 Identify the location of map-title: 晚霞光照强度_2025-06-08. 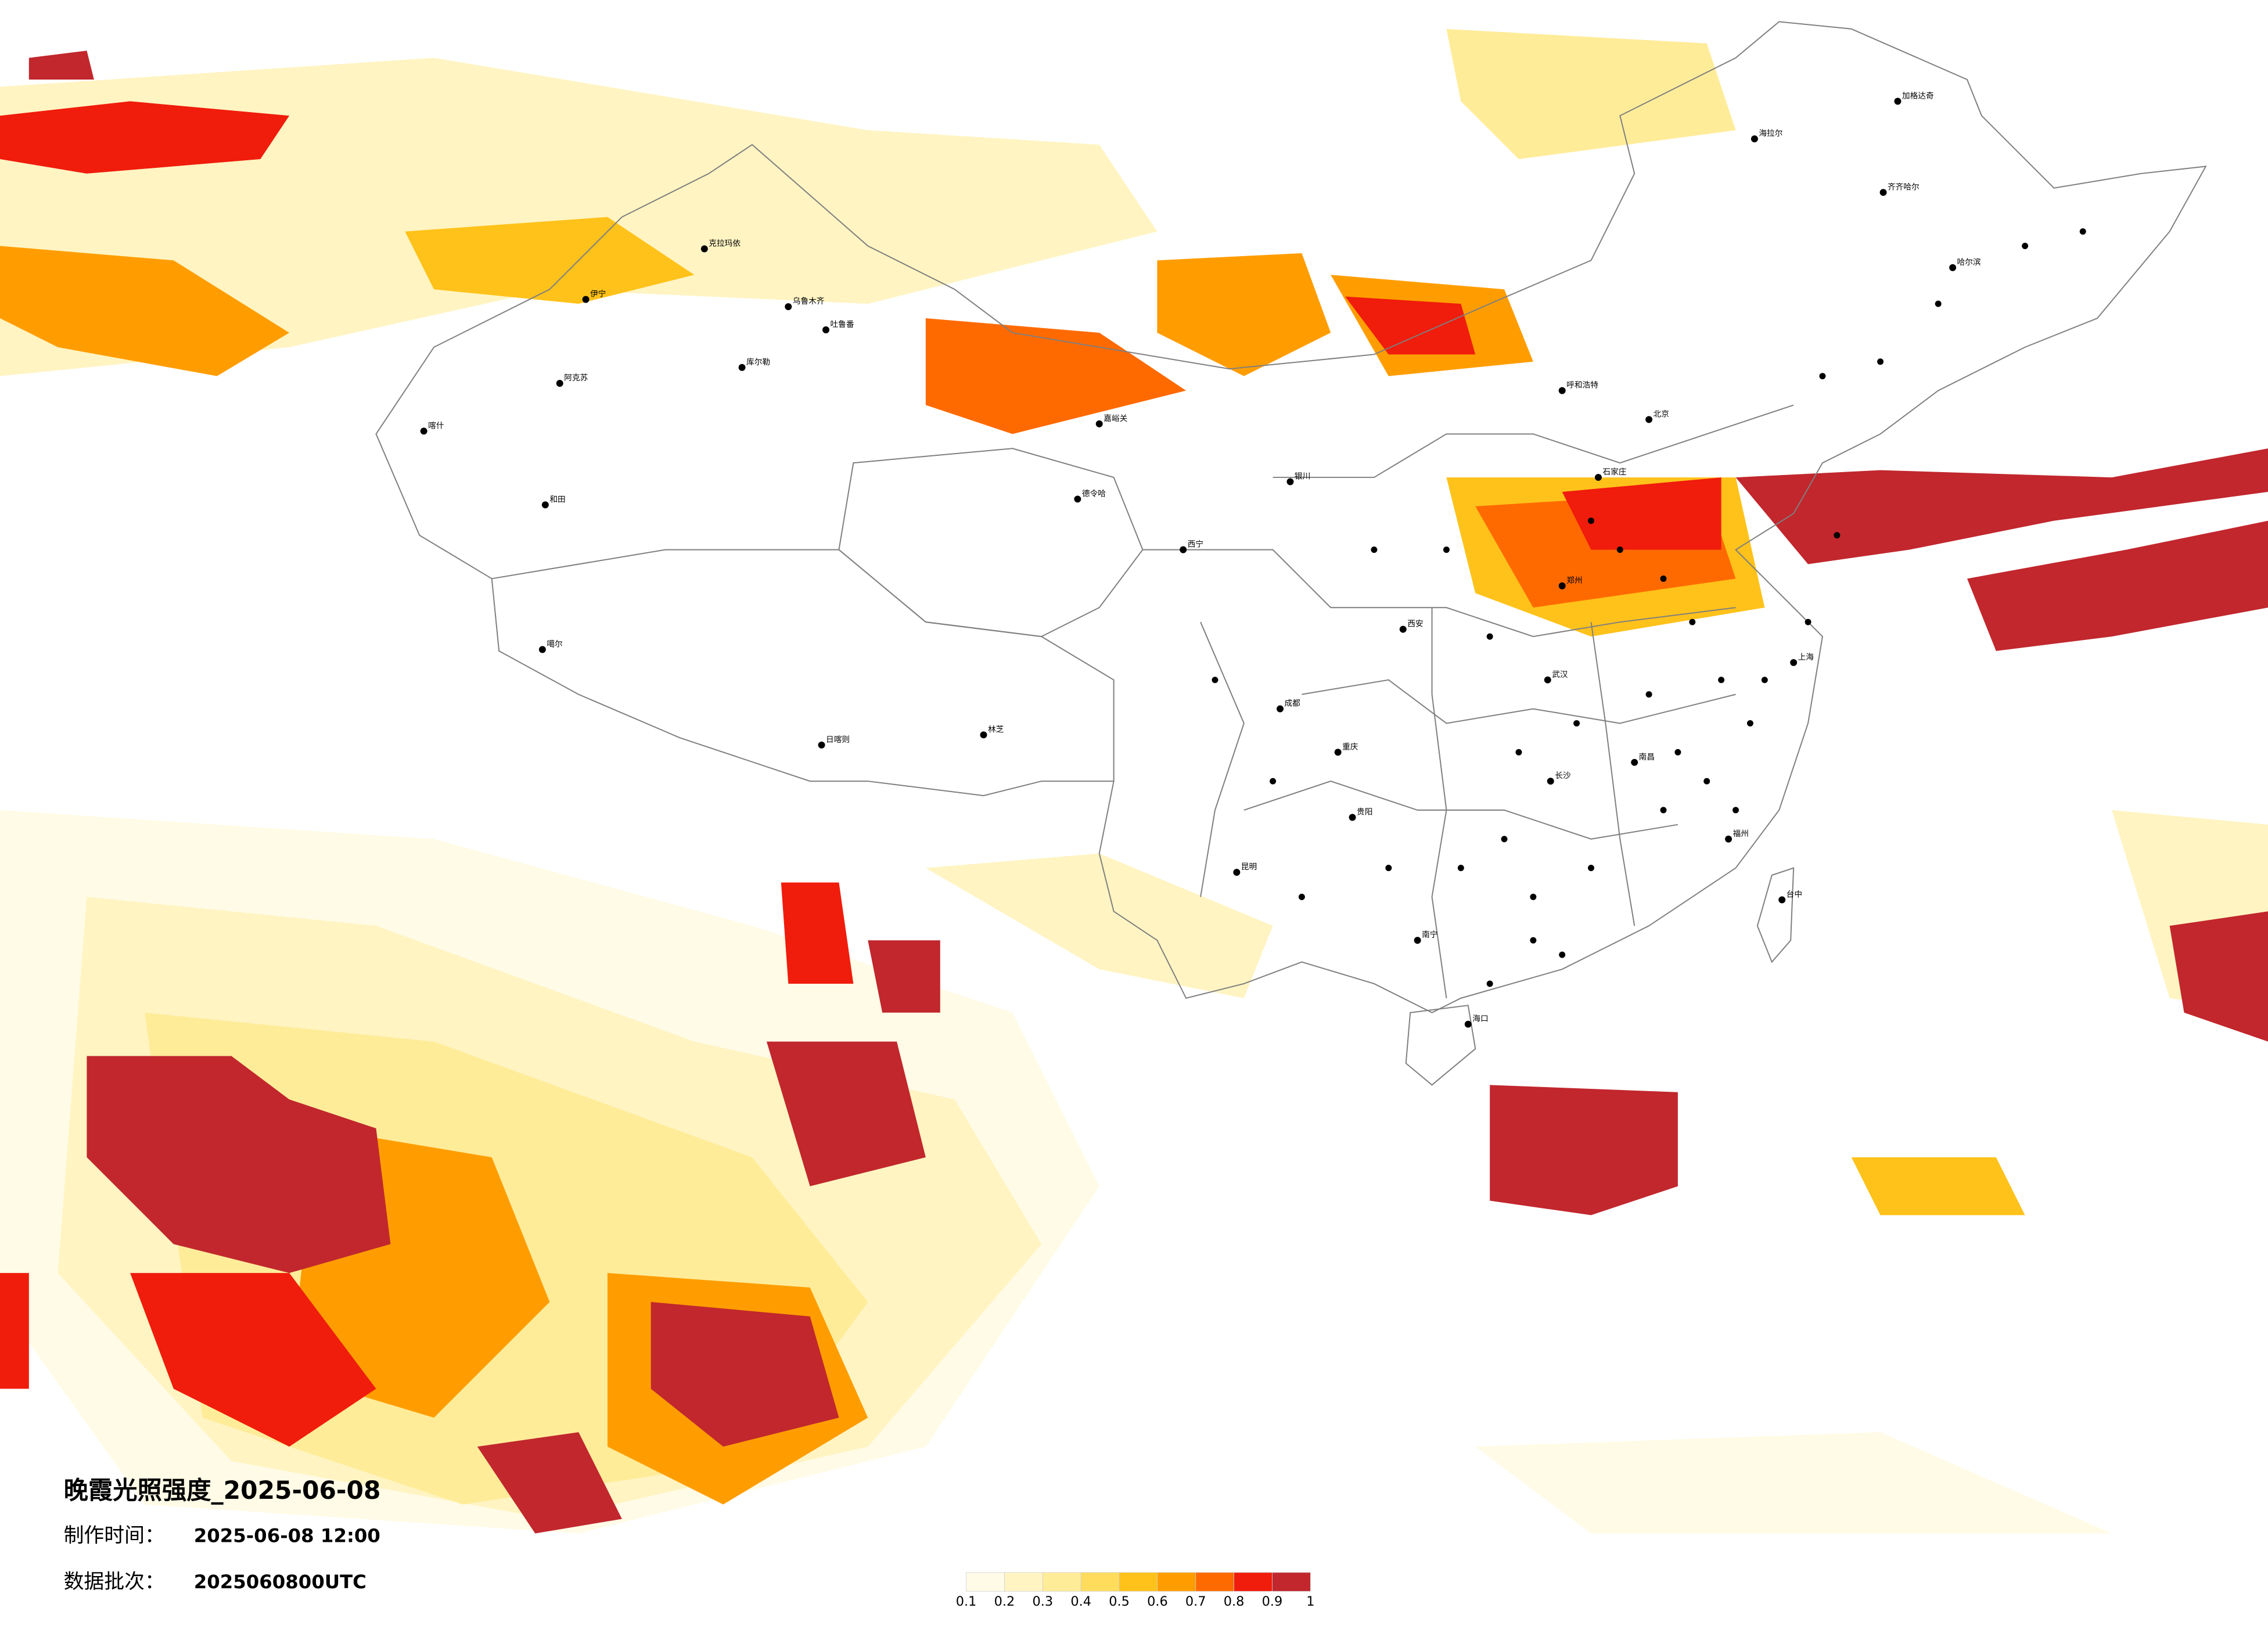
(222, 1490).